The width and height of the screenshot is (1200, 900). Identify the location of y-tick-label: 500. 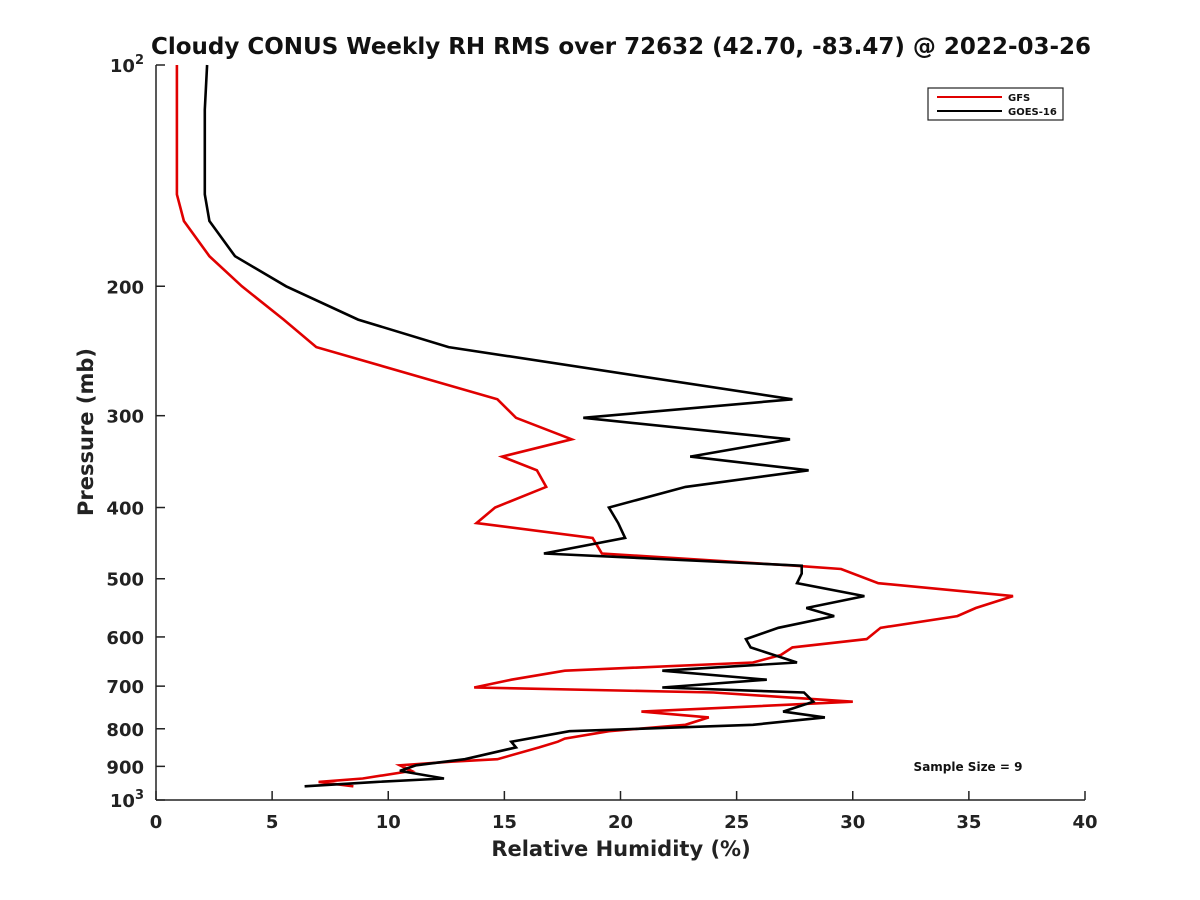
(125, 580).